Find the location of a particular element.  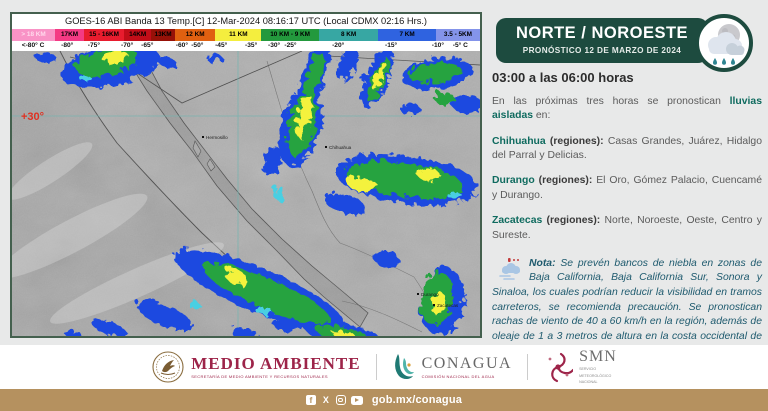

state-name: Chihuahua is located at coordinates (519, 141).